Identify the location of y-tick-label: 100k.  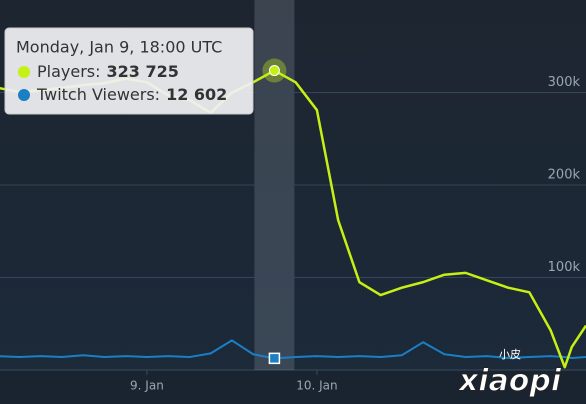
(564, 267).